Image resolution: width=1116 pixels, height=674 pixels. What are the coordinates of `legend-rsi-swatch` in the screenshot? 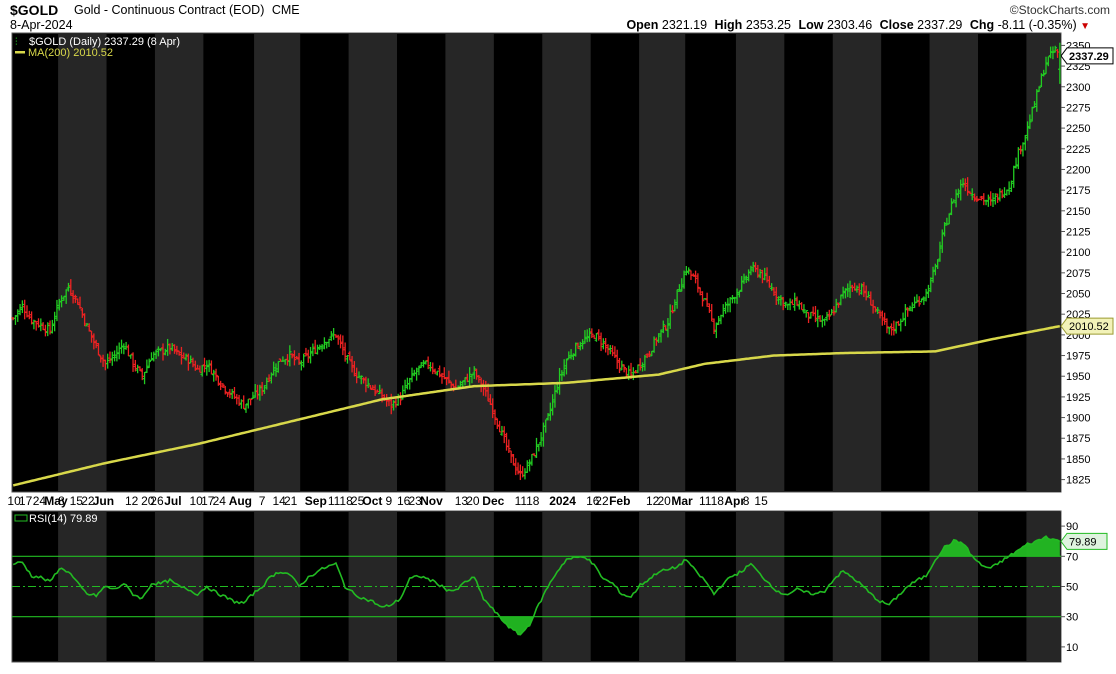 It's located at (21, 518).